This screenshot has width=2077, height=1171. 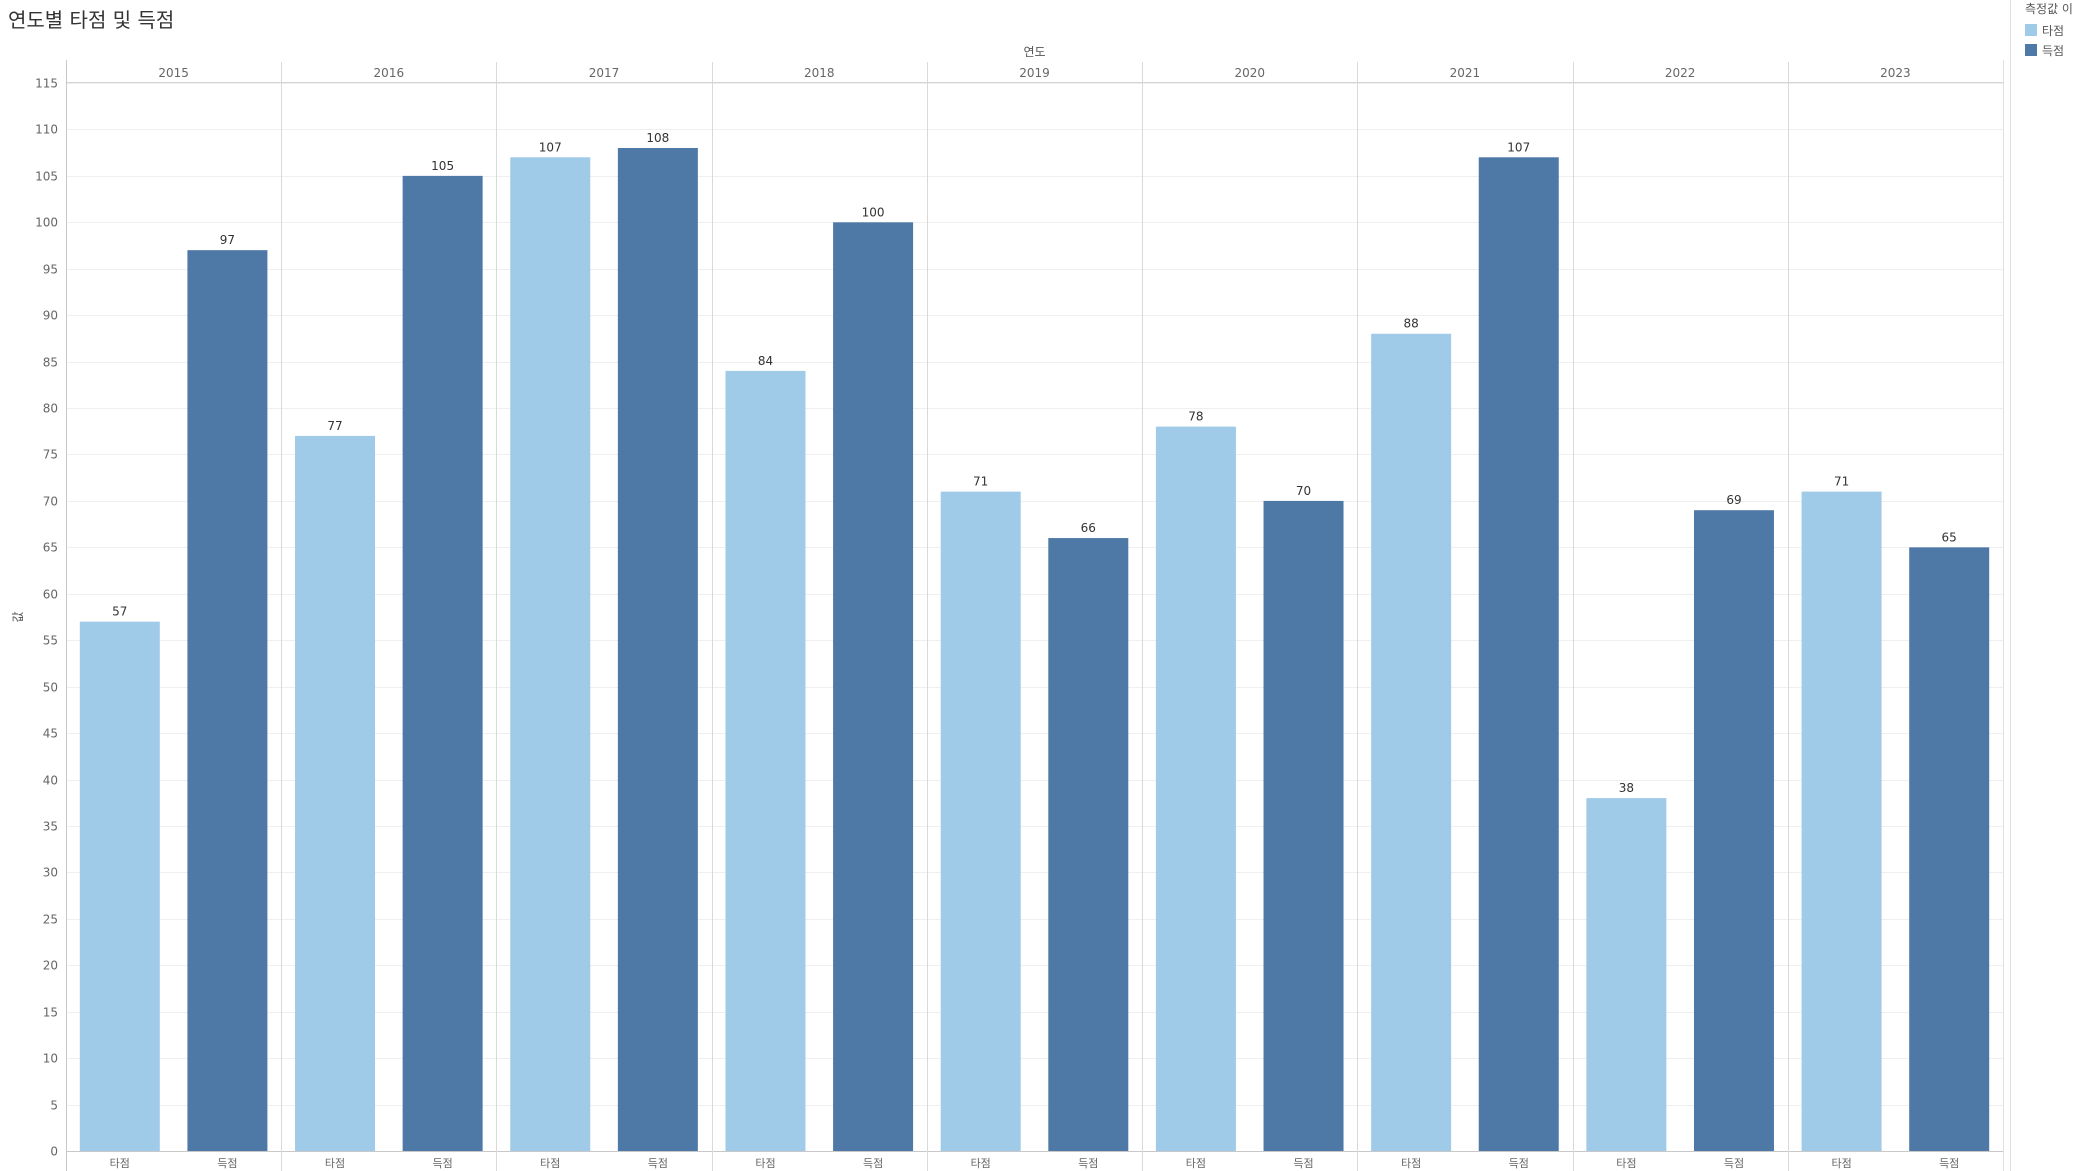 I want to click on data-label-2019-rbi: 71, so click(x=980, y=482).